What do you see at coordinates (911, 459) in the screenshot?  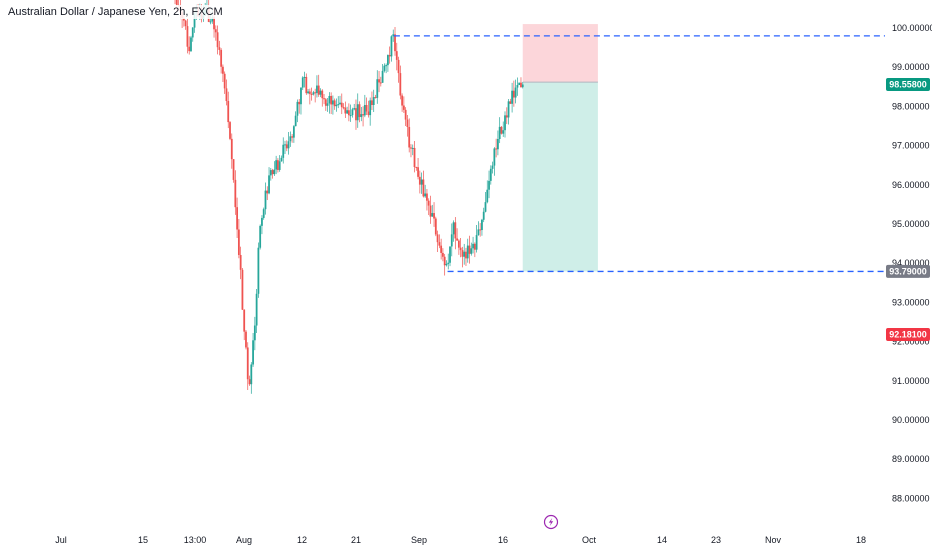 I see `y-tick-label: 89.00000` at bounding box center [911, 459].